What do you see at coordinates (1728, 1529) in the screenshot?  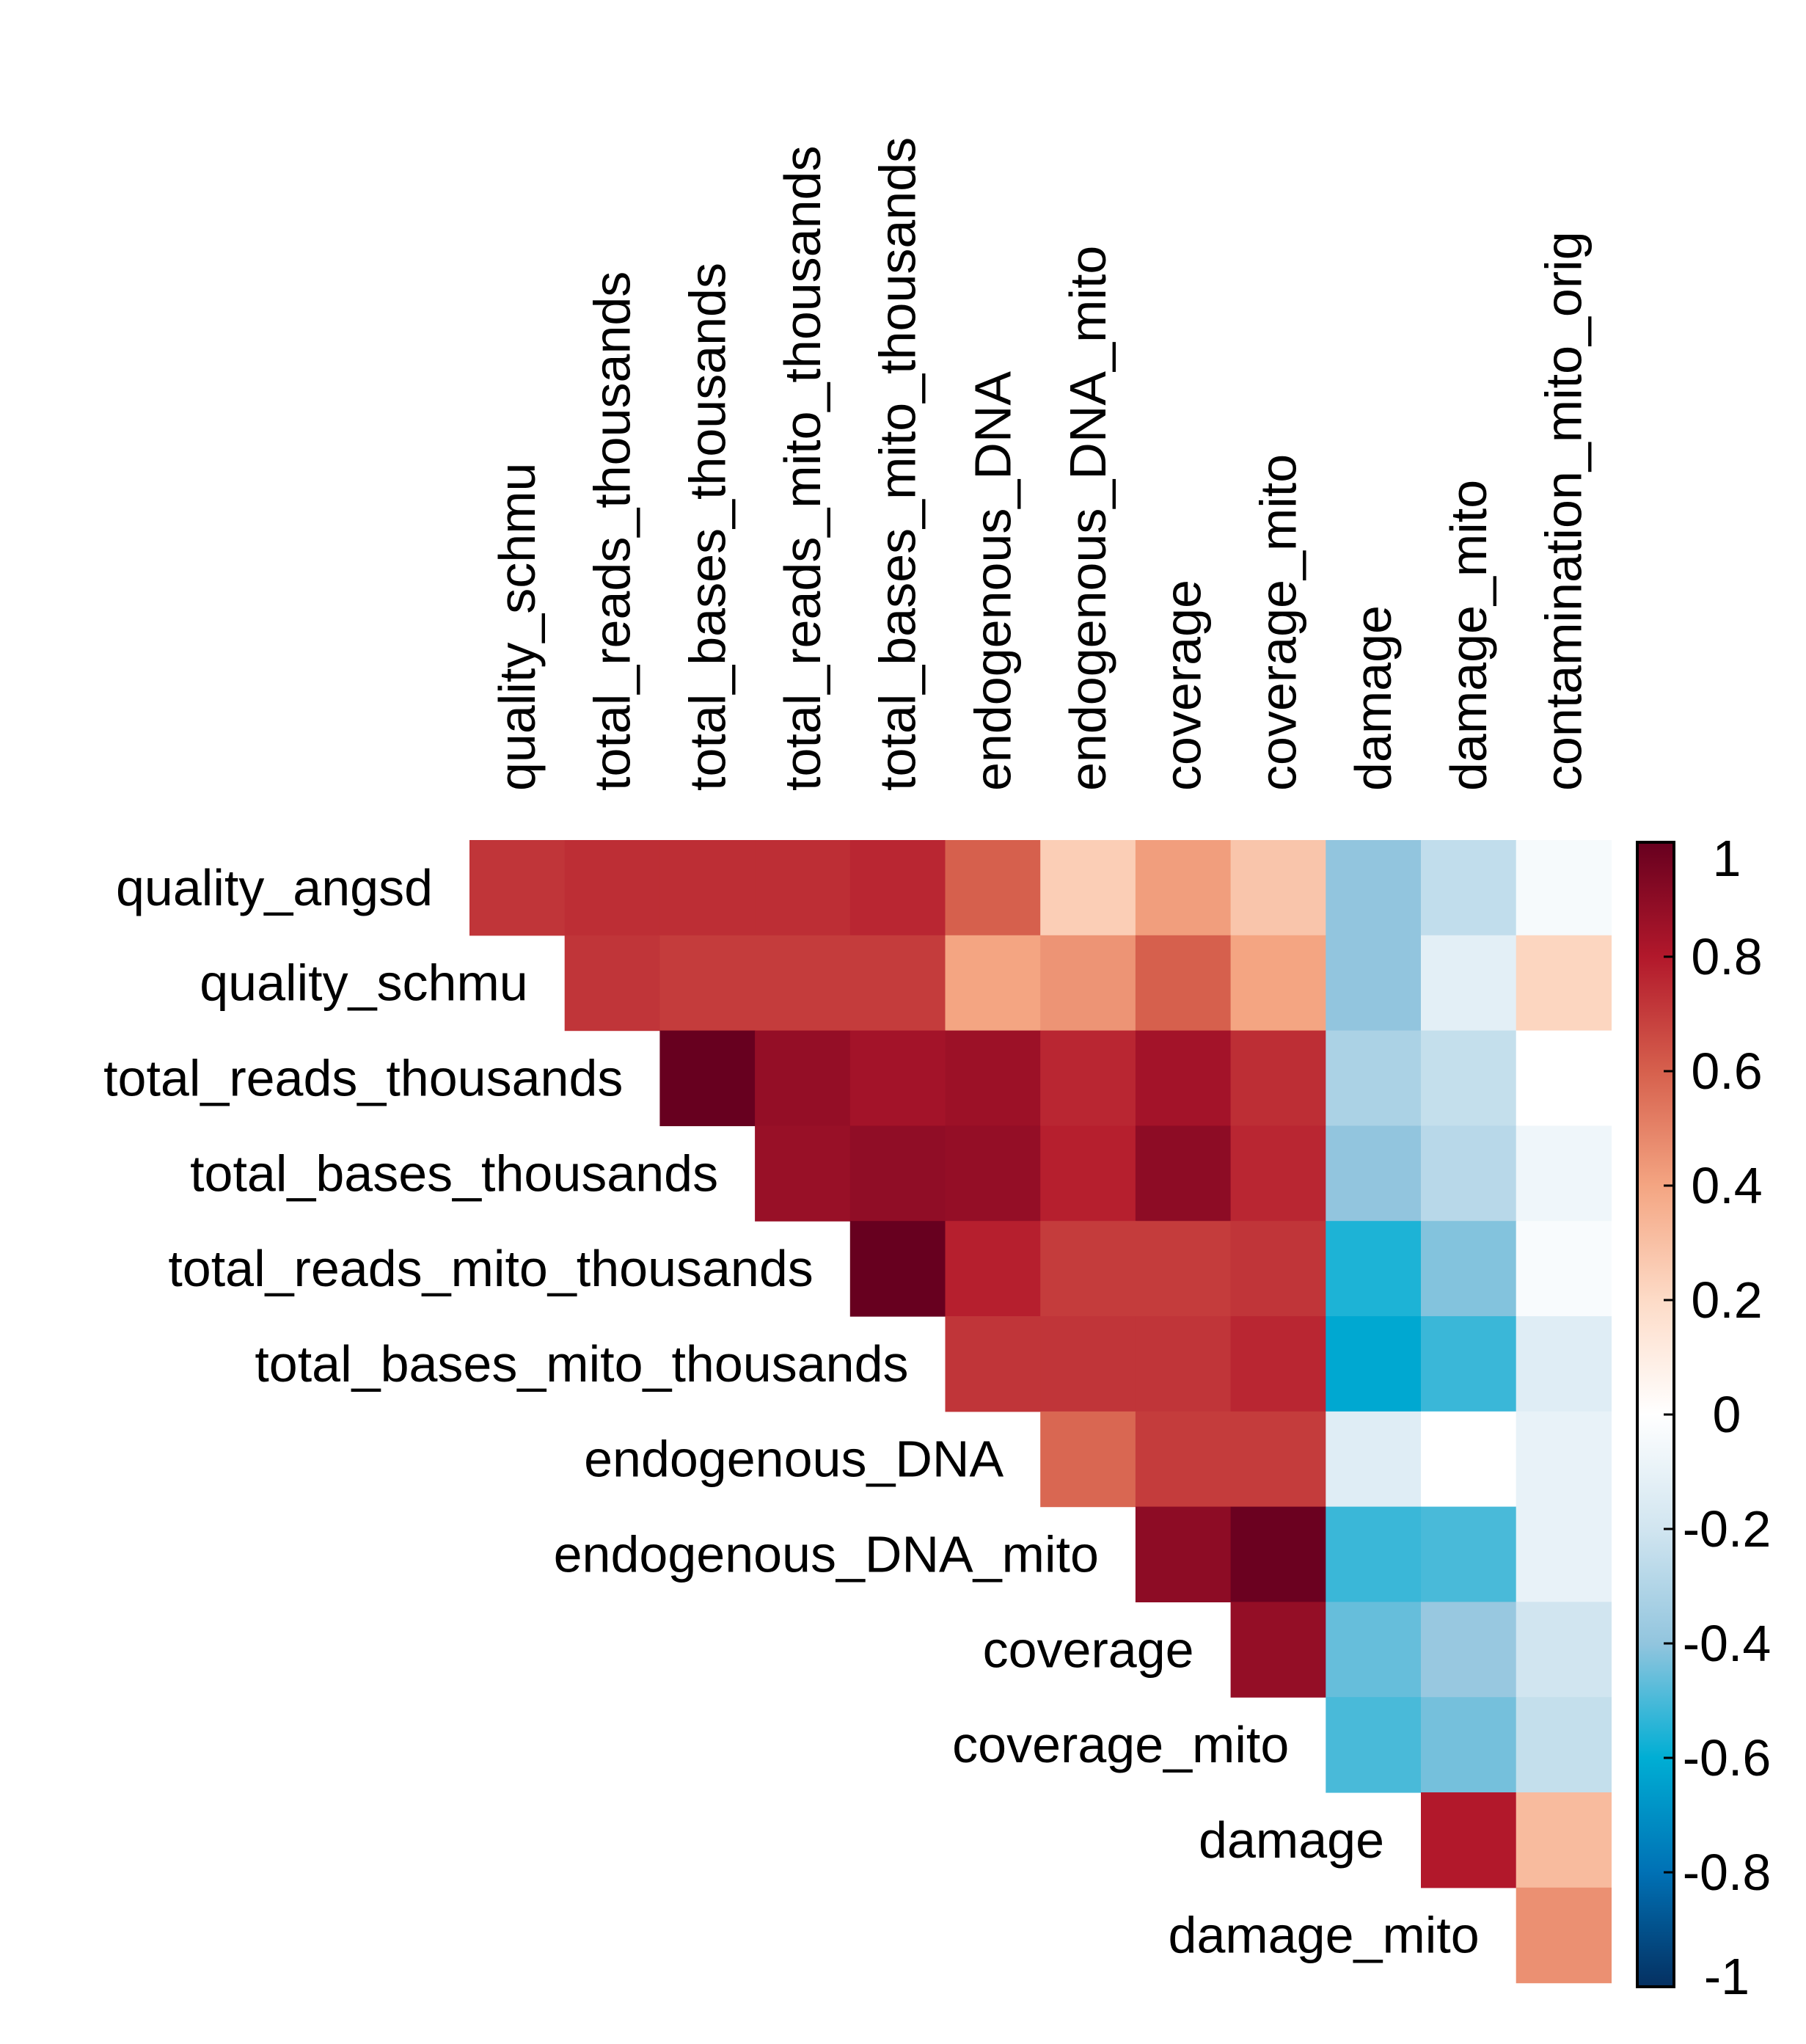 I see `colorbar-tick-label: -0.2` at bounding box center [1728, 1529].